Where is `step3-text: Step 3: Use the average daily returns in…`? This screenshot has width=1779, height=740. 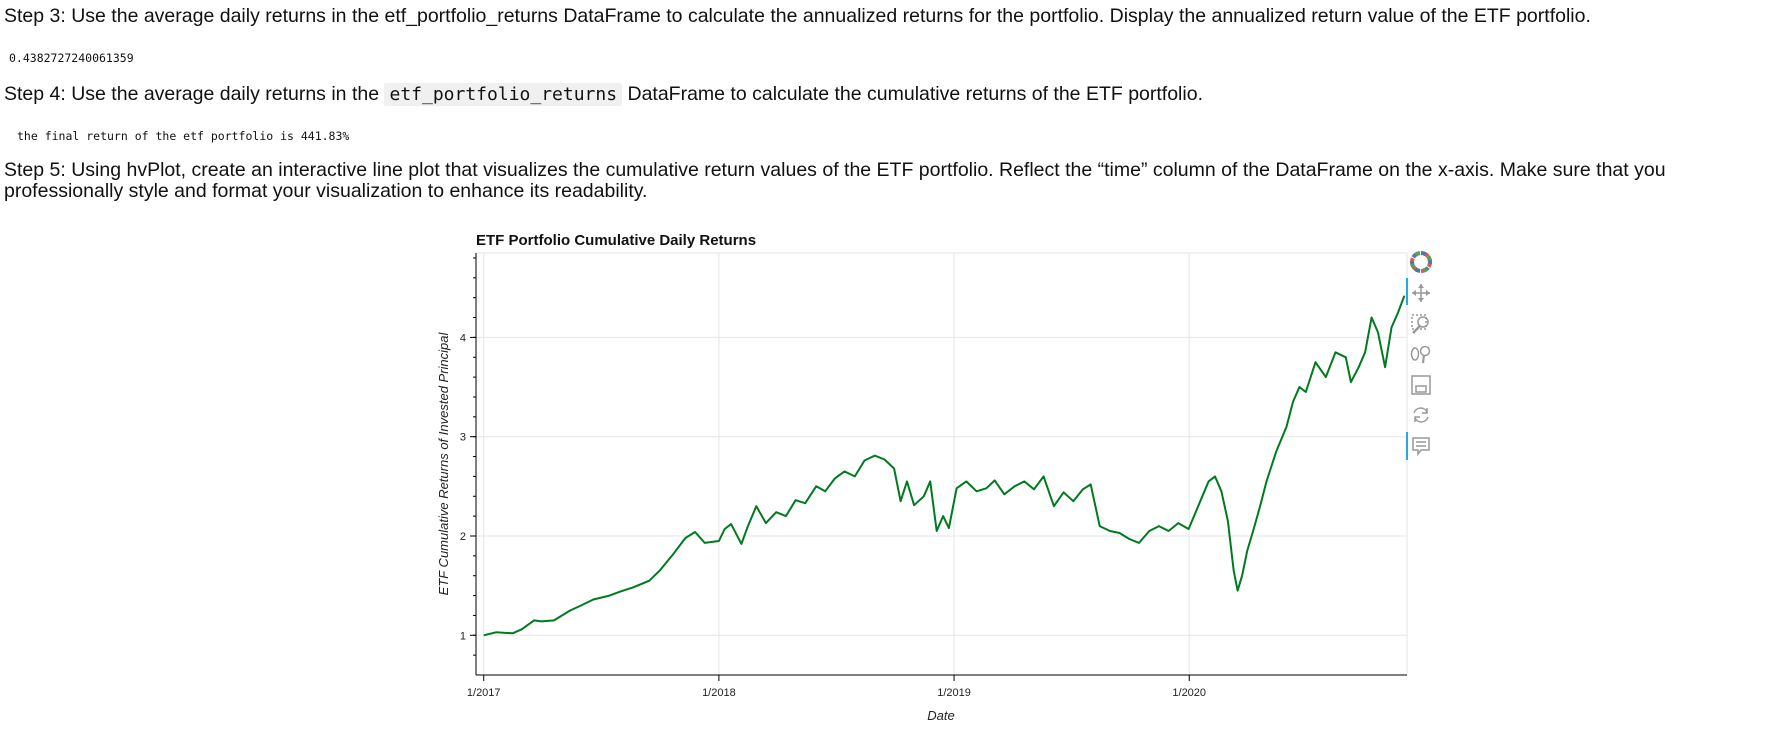
step3-text: Step 3: Use the average daily returns in… is located at coordinates (797, 16).